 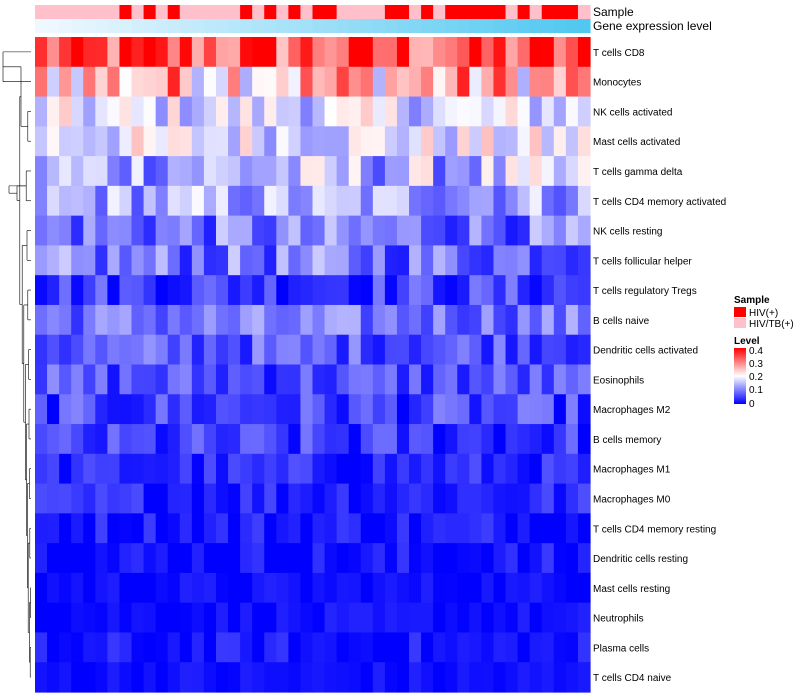 What do you see at coordinates (631, 589) in the screenshot?
I see `row-label: Mast cells resting` at bounding box center [631, 589].